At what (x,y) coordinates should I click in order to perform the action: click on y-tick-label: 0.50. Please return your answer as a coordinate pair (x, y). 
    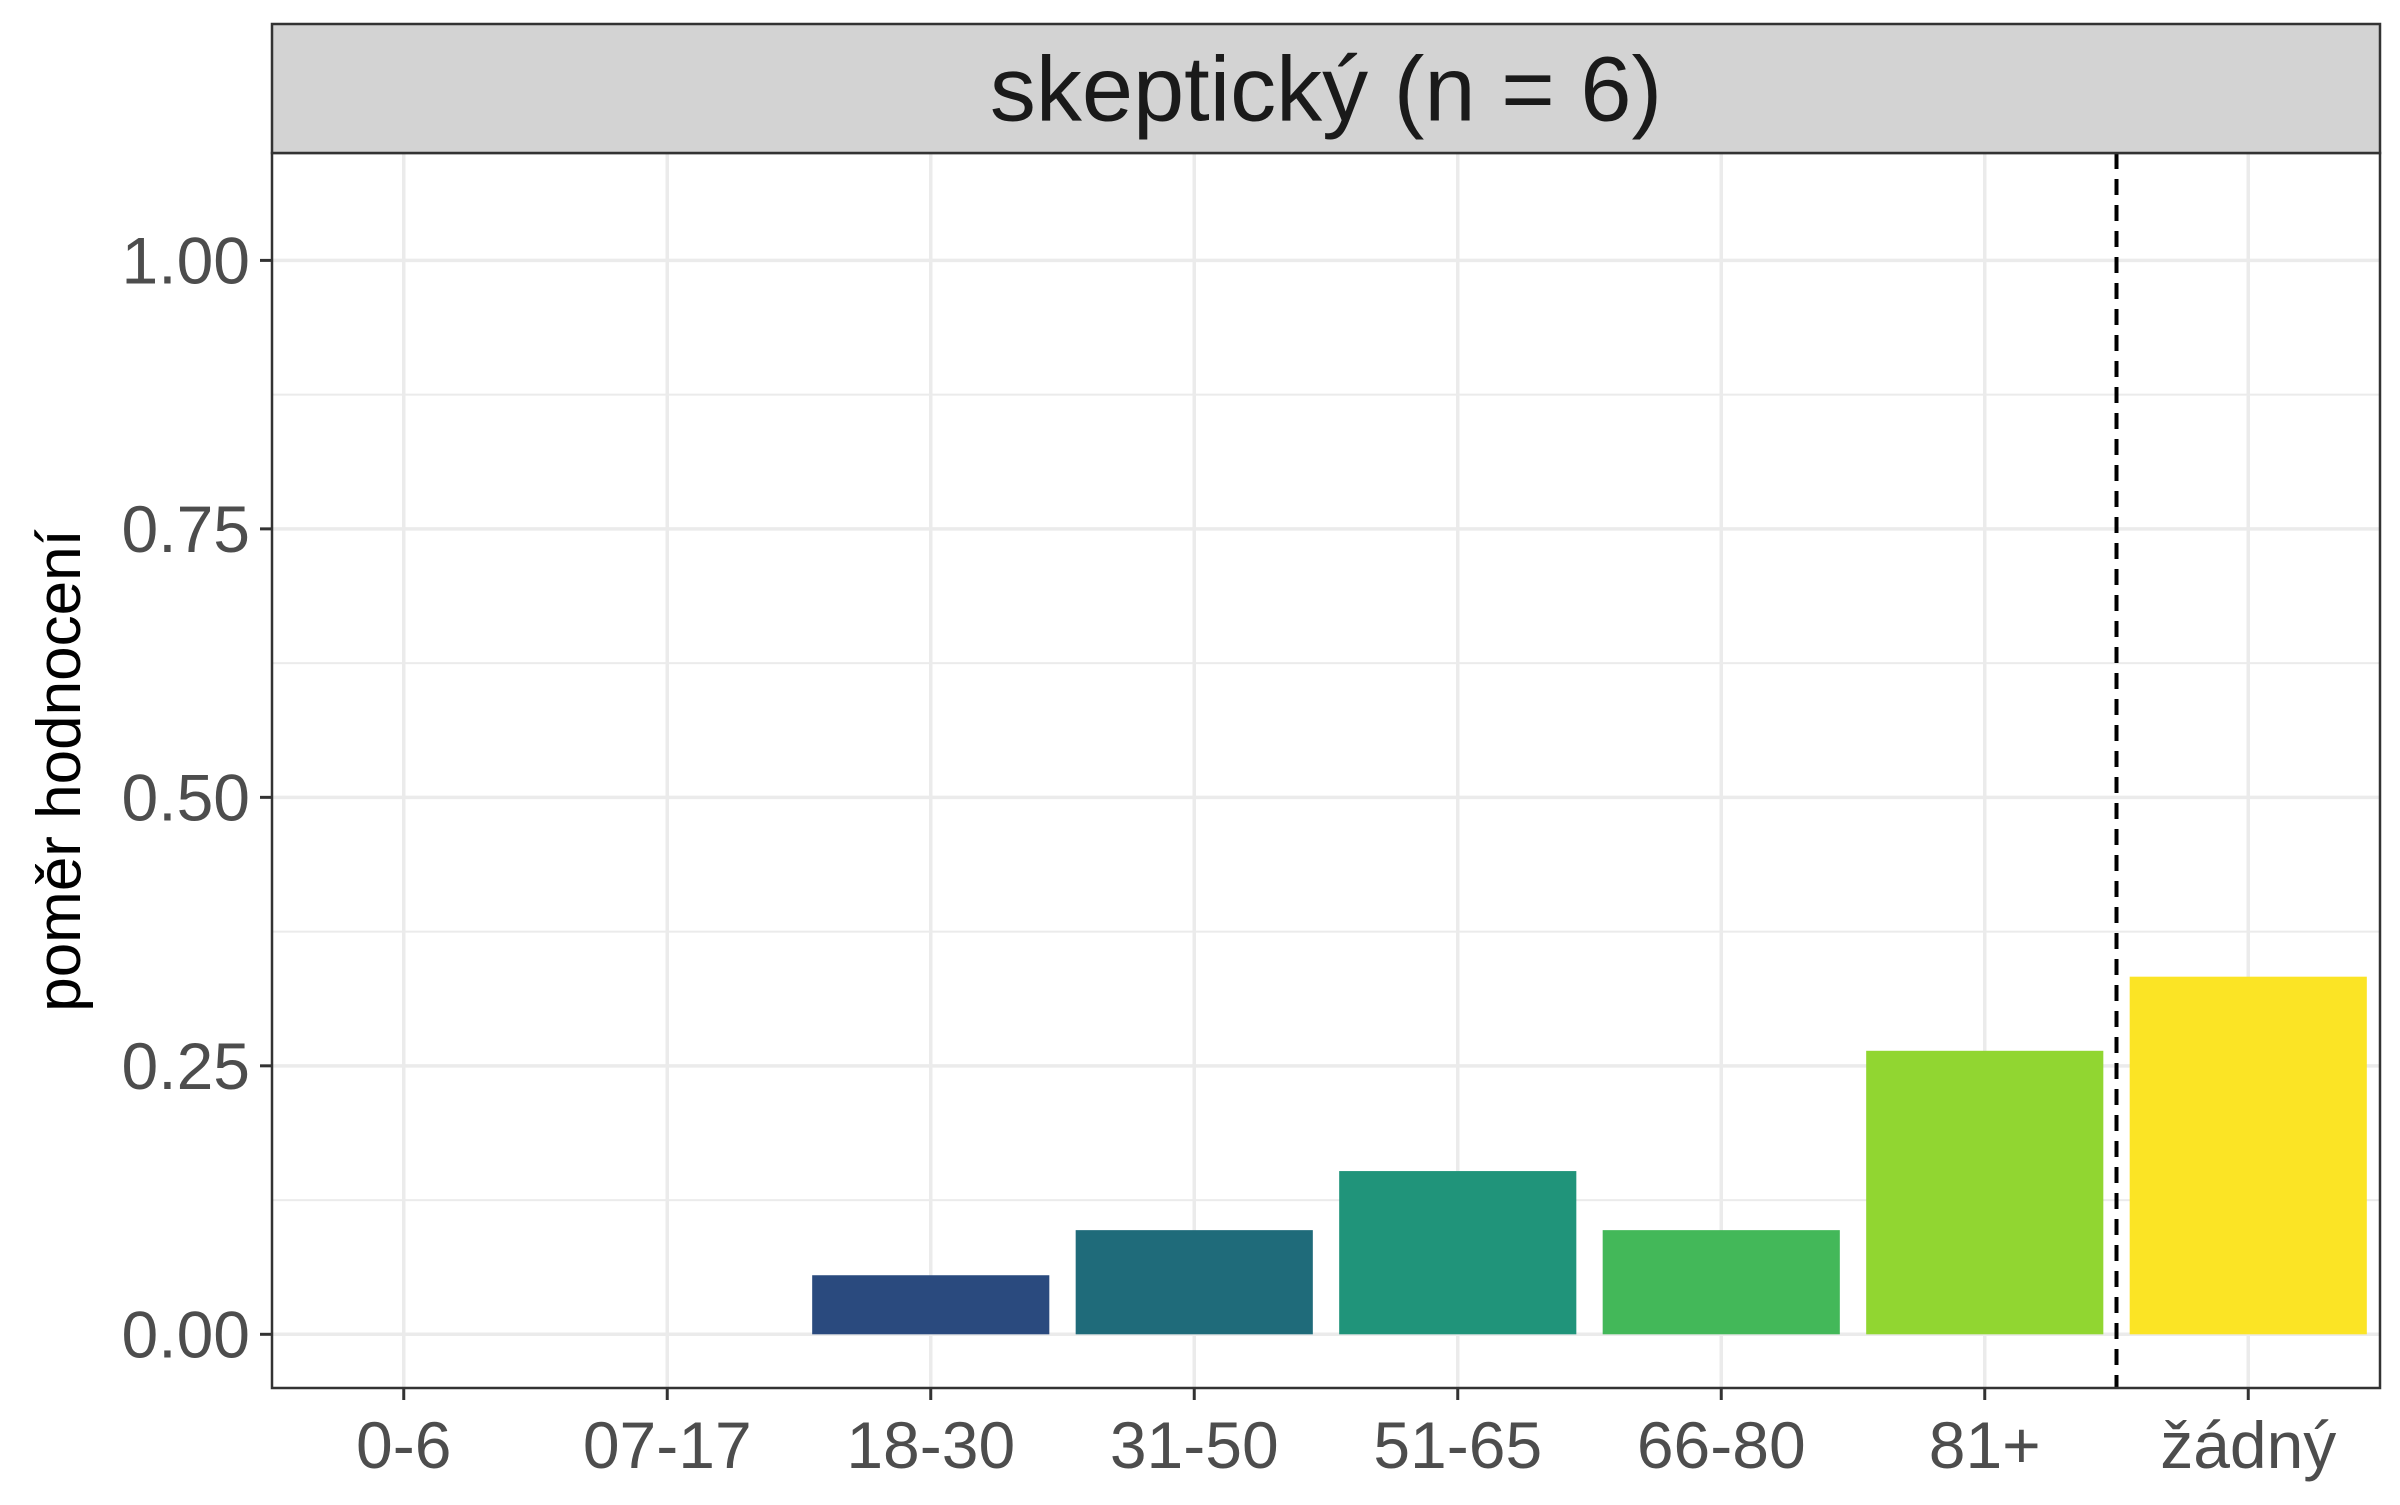
    Looking at the image, I should click on (186, 797).